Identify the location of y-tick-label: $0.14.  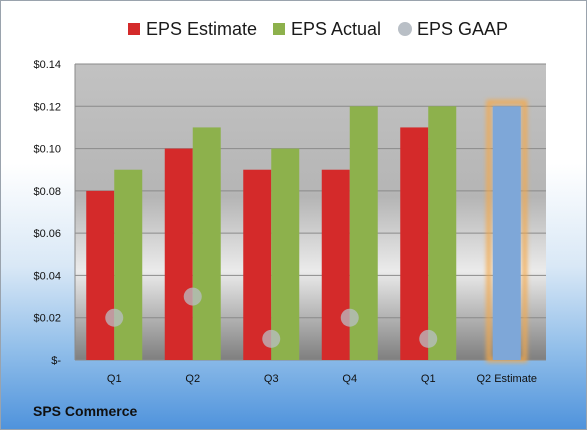
(47, 65).